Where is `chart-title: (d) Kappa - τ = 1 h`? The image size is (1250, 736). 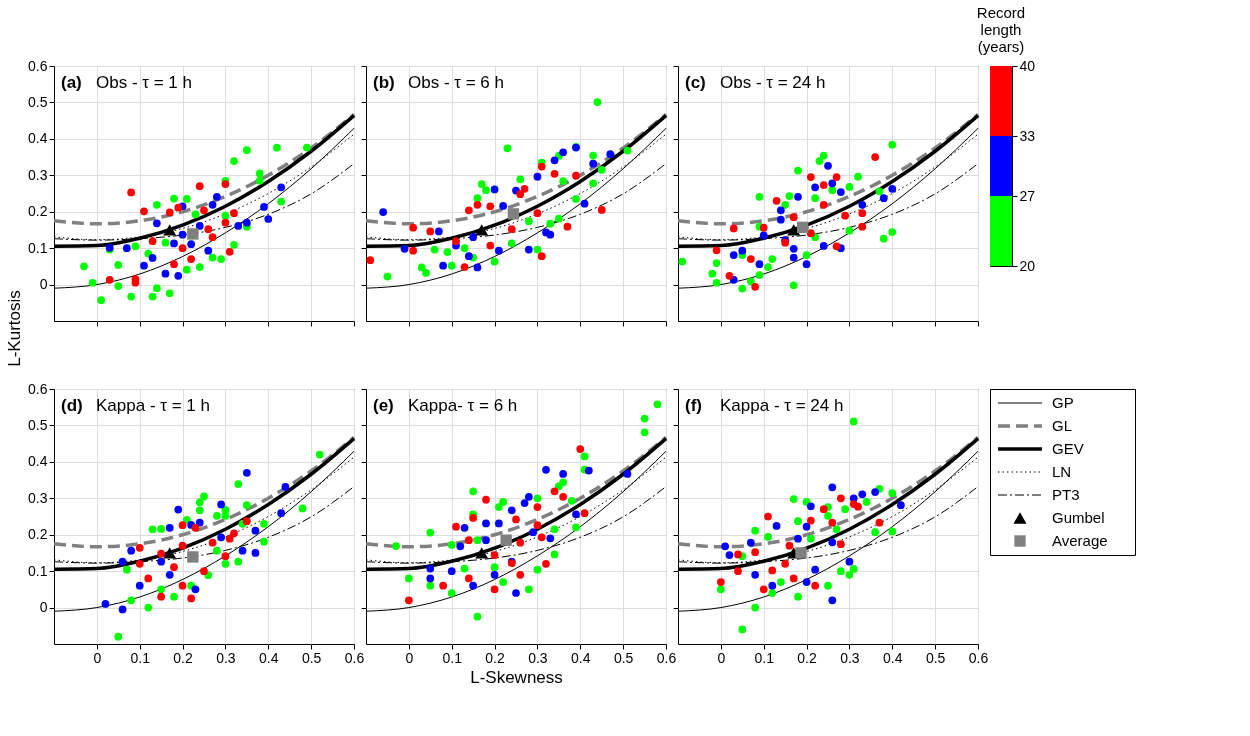 chart-title: (d) Kappa - τ = 1 h is located at coordinates (135, 405).